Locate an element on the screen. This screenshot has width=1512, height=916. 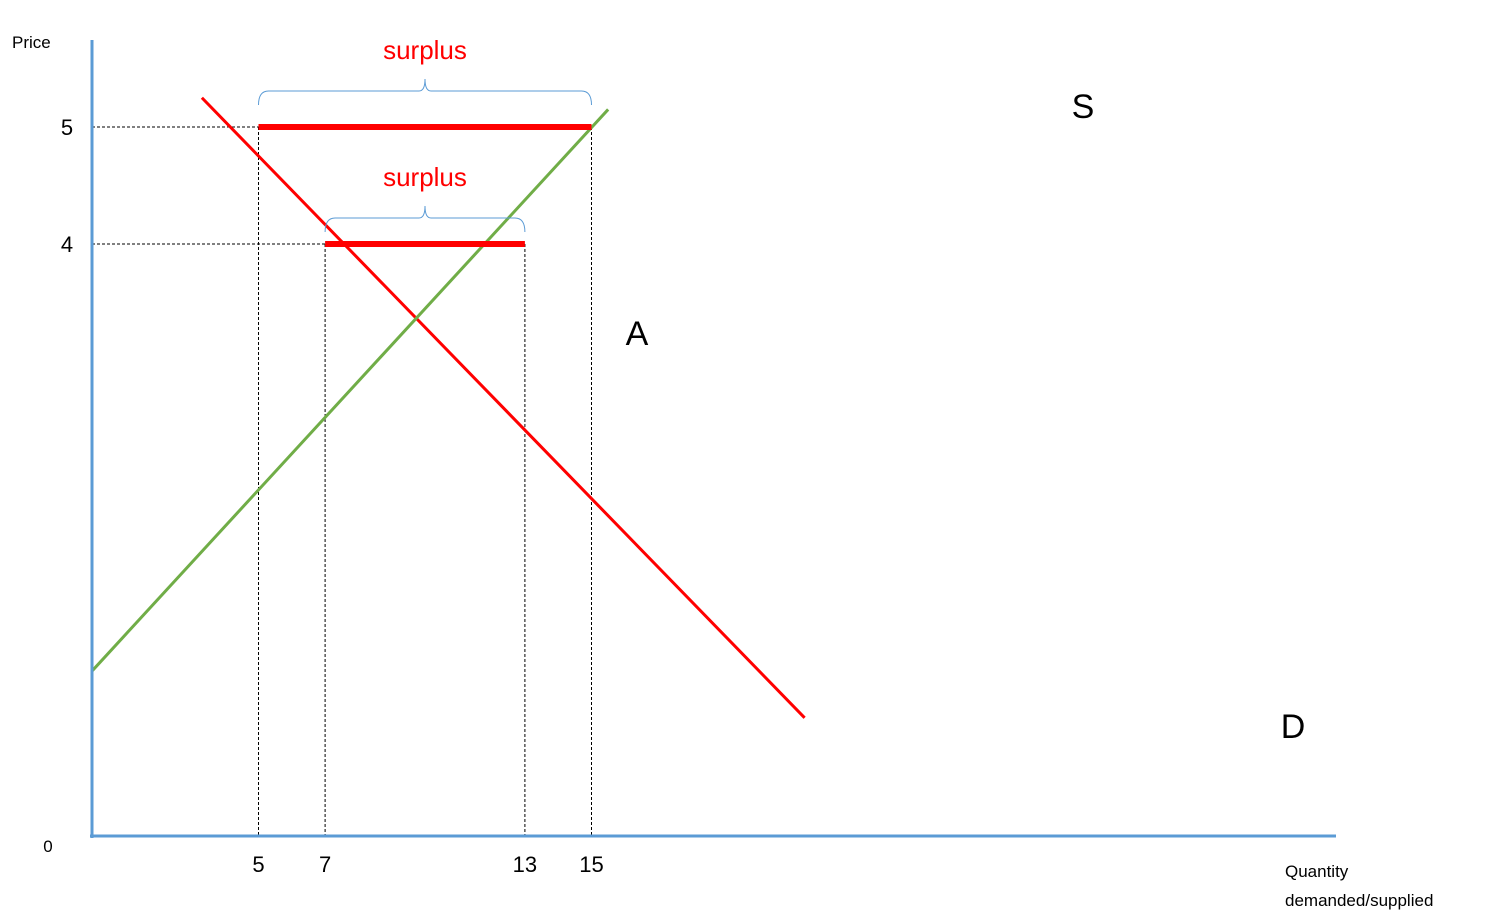
surplus-label-5: surplus is located at coordinates (425, 50).